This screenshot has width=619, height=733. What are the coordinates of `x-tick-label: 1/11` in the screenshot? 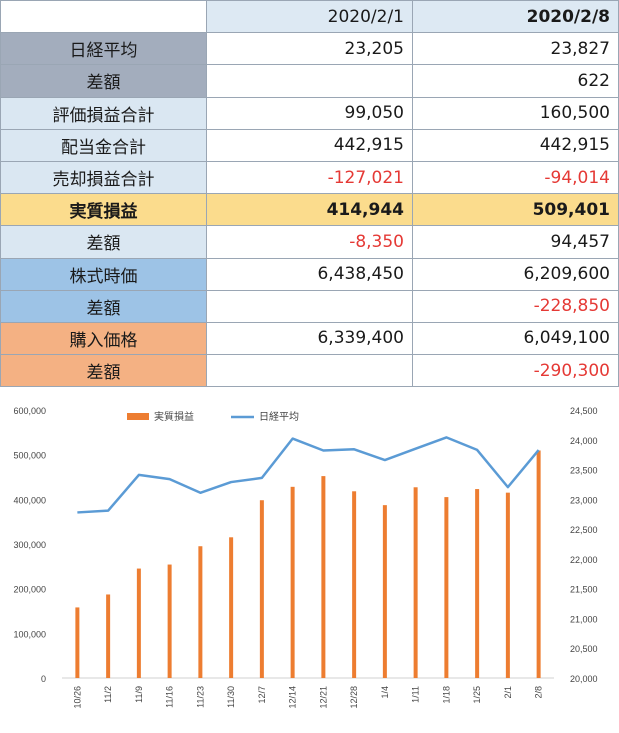 It's located at (416, 694).